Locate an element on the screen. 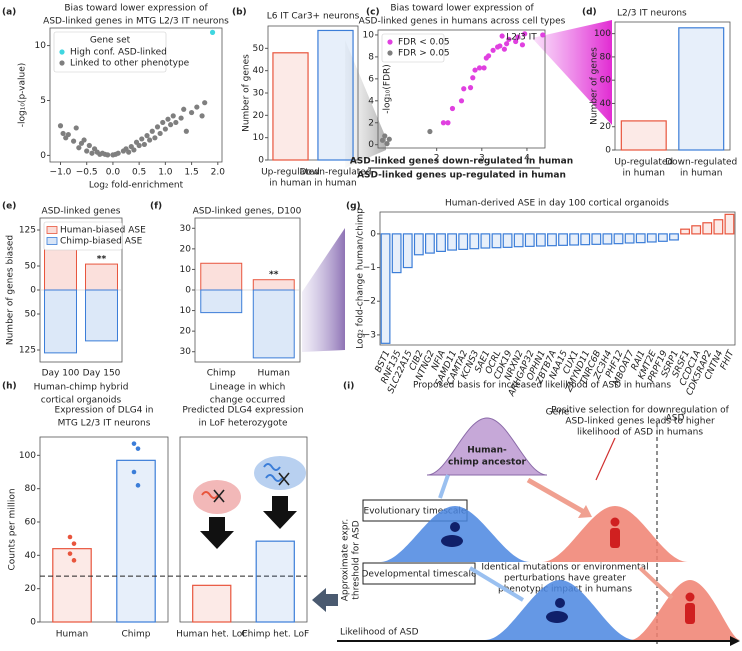  y-tick-label: −3 is located at coordinates (369, 335).